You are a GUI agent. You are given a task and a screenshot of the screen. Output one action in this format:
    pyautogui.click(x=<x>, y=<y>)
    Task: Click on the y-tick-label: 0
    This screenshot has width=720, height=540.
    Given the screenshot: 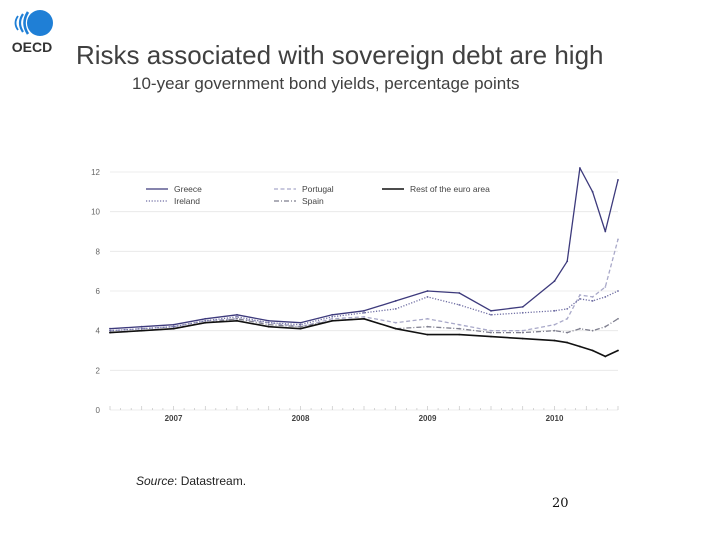 What is the action you would take?
    pyautogui.click(x=98, y=410)
    